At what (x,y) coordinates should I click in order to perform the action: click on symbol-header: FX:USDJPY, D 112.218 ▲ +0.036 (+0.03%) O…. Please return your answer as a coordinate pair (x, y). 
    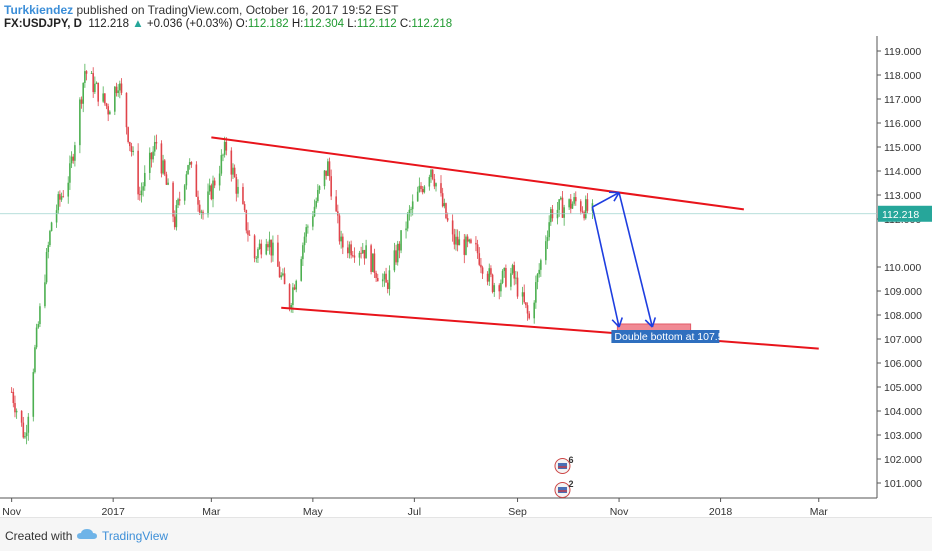
    Looking at the image, I should click on (228, 24).